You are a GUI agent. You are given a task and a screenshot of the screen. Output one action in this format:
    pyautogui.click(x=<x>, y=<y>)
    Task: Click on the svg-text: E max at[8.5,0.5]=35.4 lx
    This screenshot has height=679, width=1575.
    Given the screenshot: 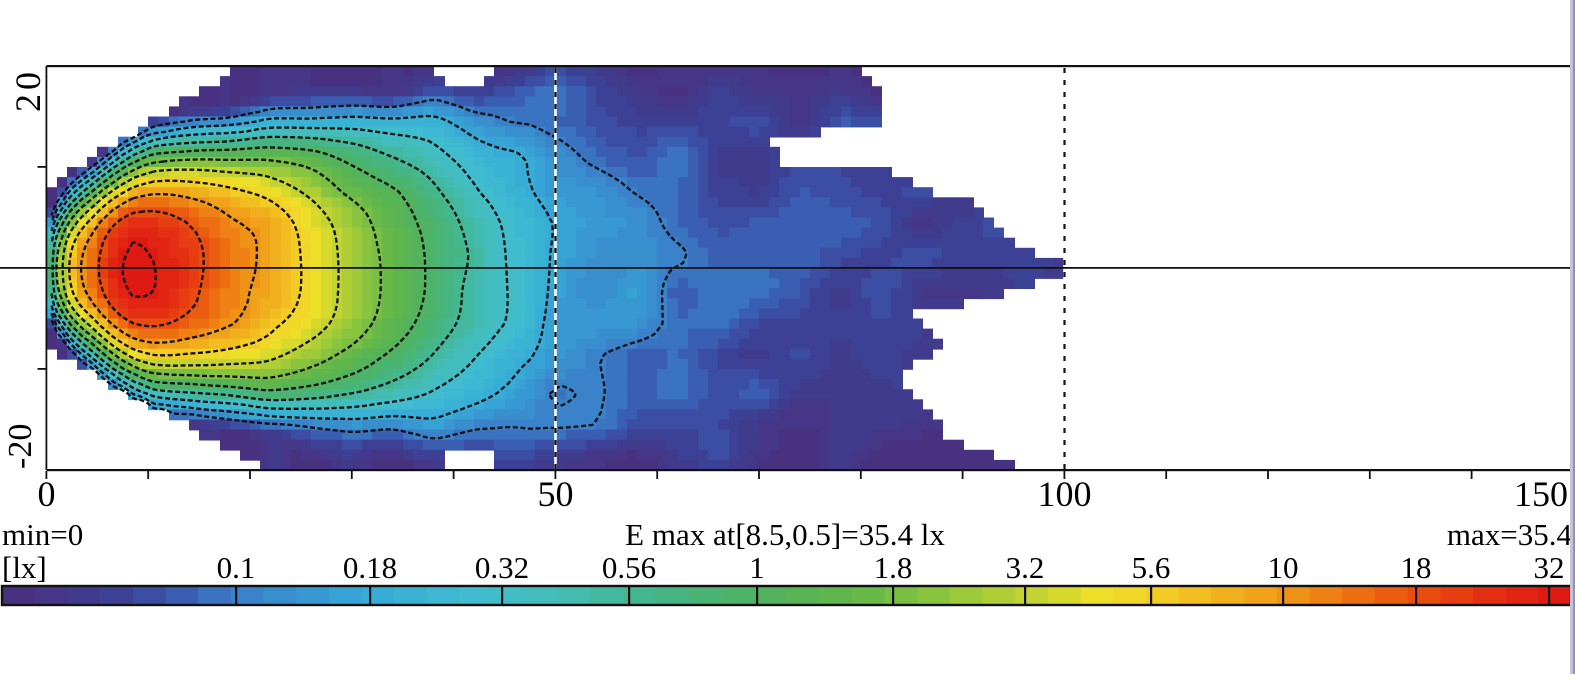 What is the action you would take?
    pyautogui.click(x=785, y=534)
    